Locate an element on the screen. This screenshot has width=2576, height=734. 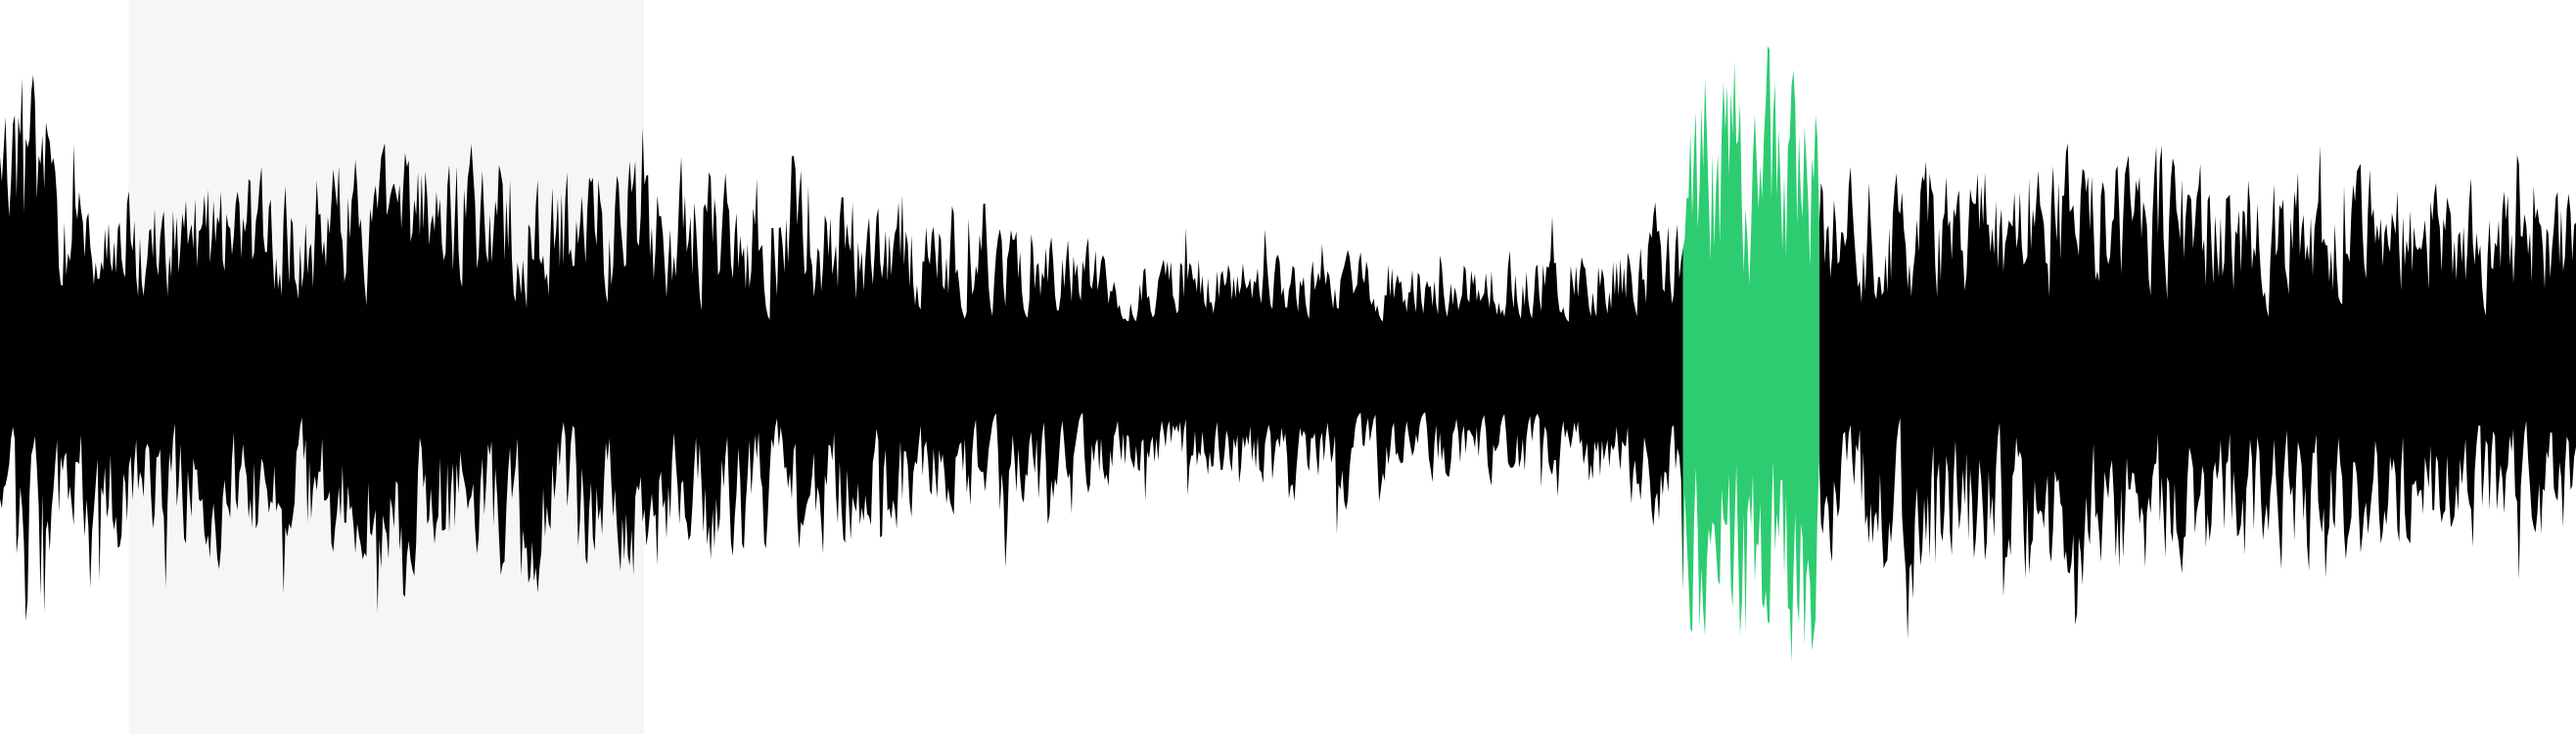
waveform-highlight-path is located at coordinates (1751, 355).